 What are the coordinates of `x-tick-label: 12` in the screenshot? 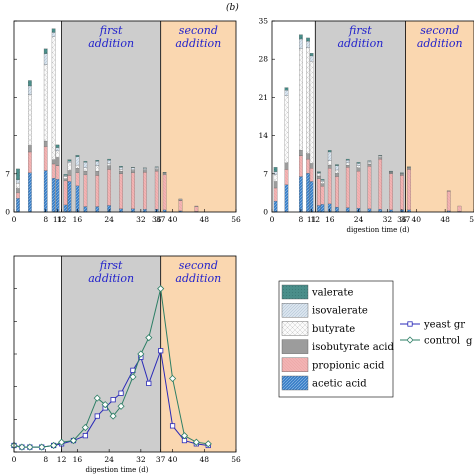 It's located at (316, 219).